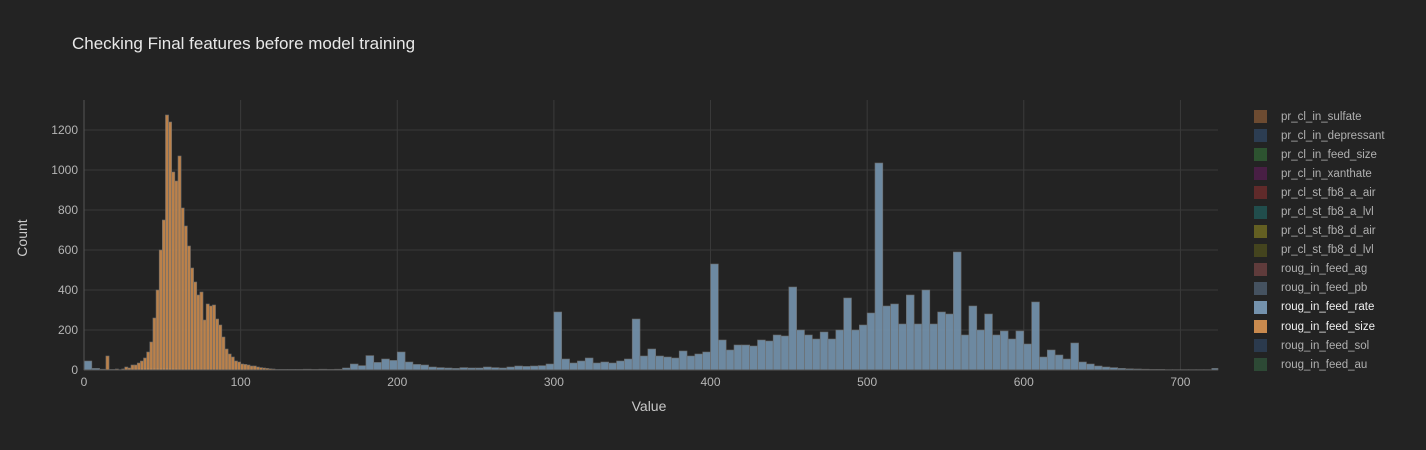 The image size is (1426, 450). I want to click on legend-item-roug_in_feed_rate: roug_in_feed_rate, so click(1319, 307).